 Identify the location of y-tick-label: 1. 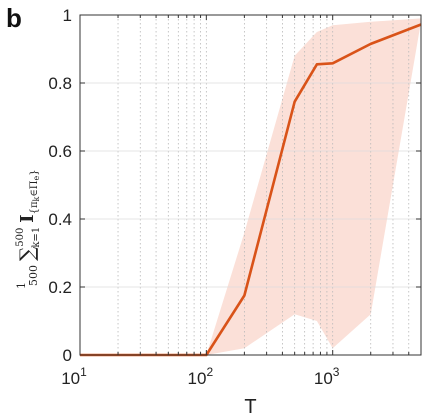
(67, 15).